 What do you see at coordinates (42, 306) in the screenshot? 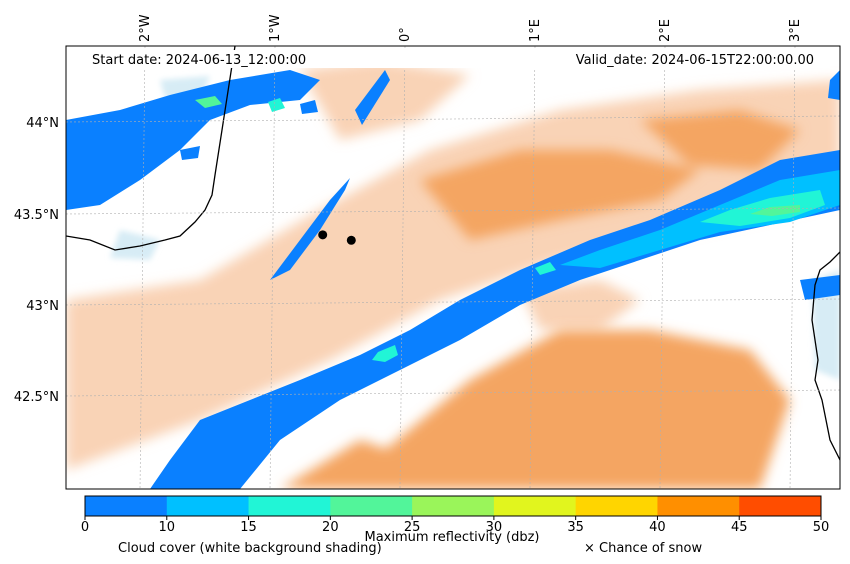
I see `lat-label: 43°N` at bounding box center [42, 306].